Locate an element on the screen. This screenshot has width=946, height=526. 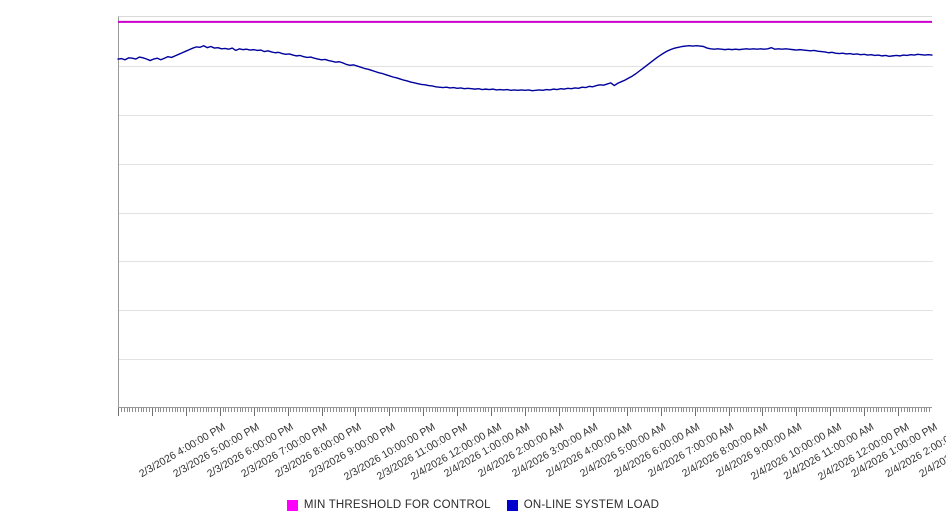
legend-item-min-threshold-for-control: MIN THRESHOLD FOR CONTROL is located at coordinates (388, 505).